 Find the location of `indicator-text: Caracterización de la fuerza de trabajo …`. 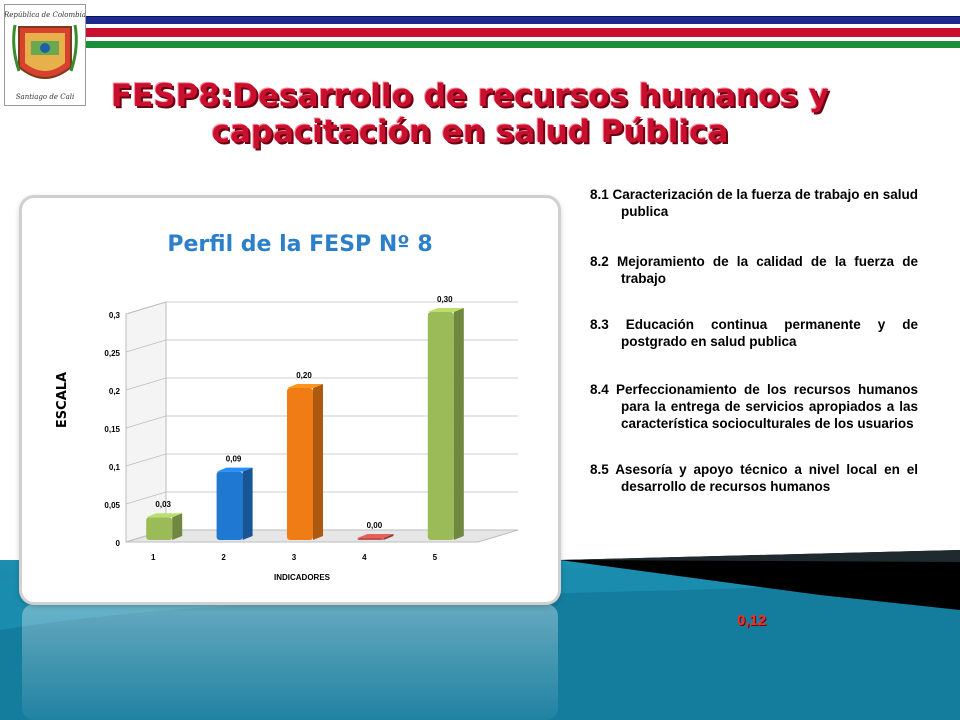

indicator-text: Caracterización de la fuerza de trabajo … is located at coordinates (765, 203).